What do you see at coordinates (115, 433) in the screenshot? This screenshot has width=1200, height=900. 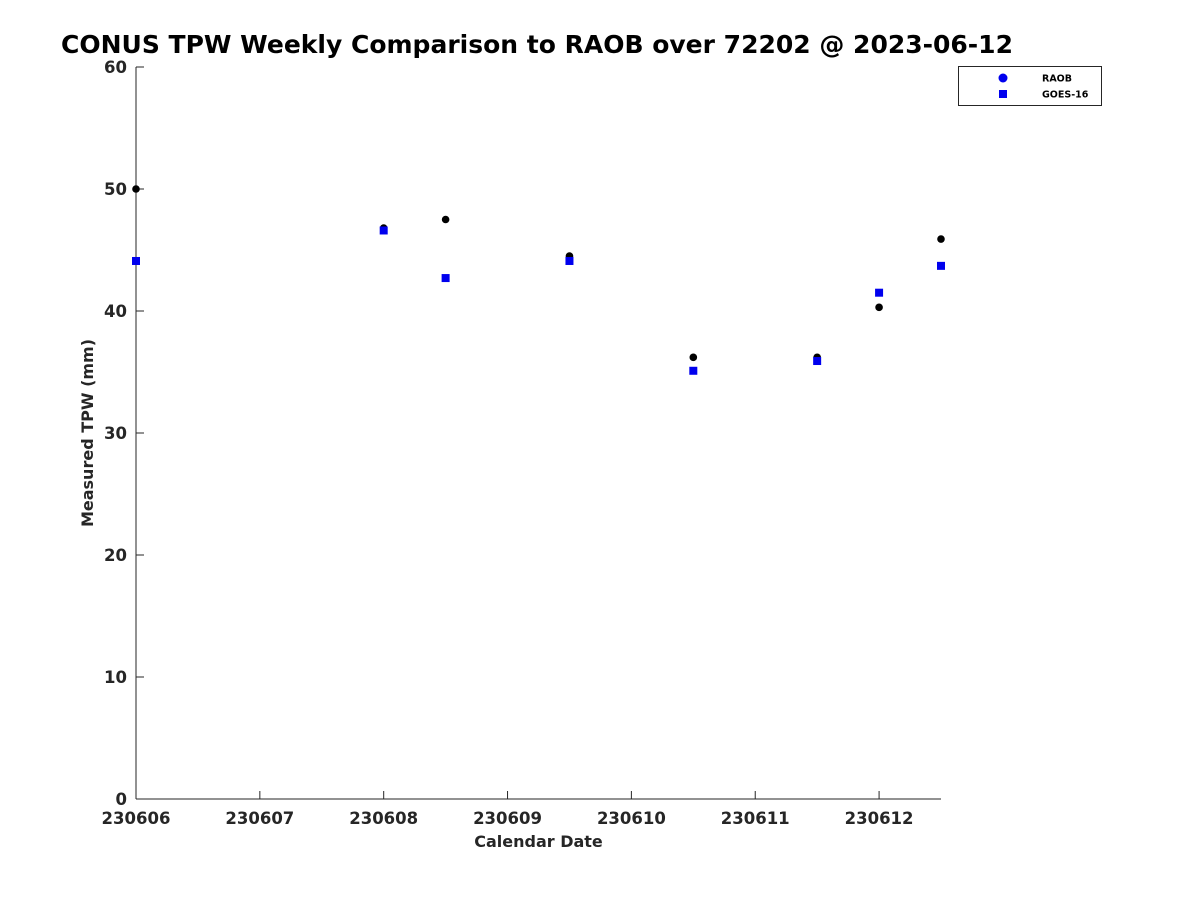 I see `y-tick-label: 30` at bounding box center [115, 433].